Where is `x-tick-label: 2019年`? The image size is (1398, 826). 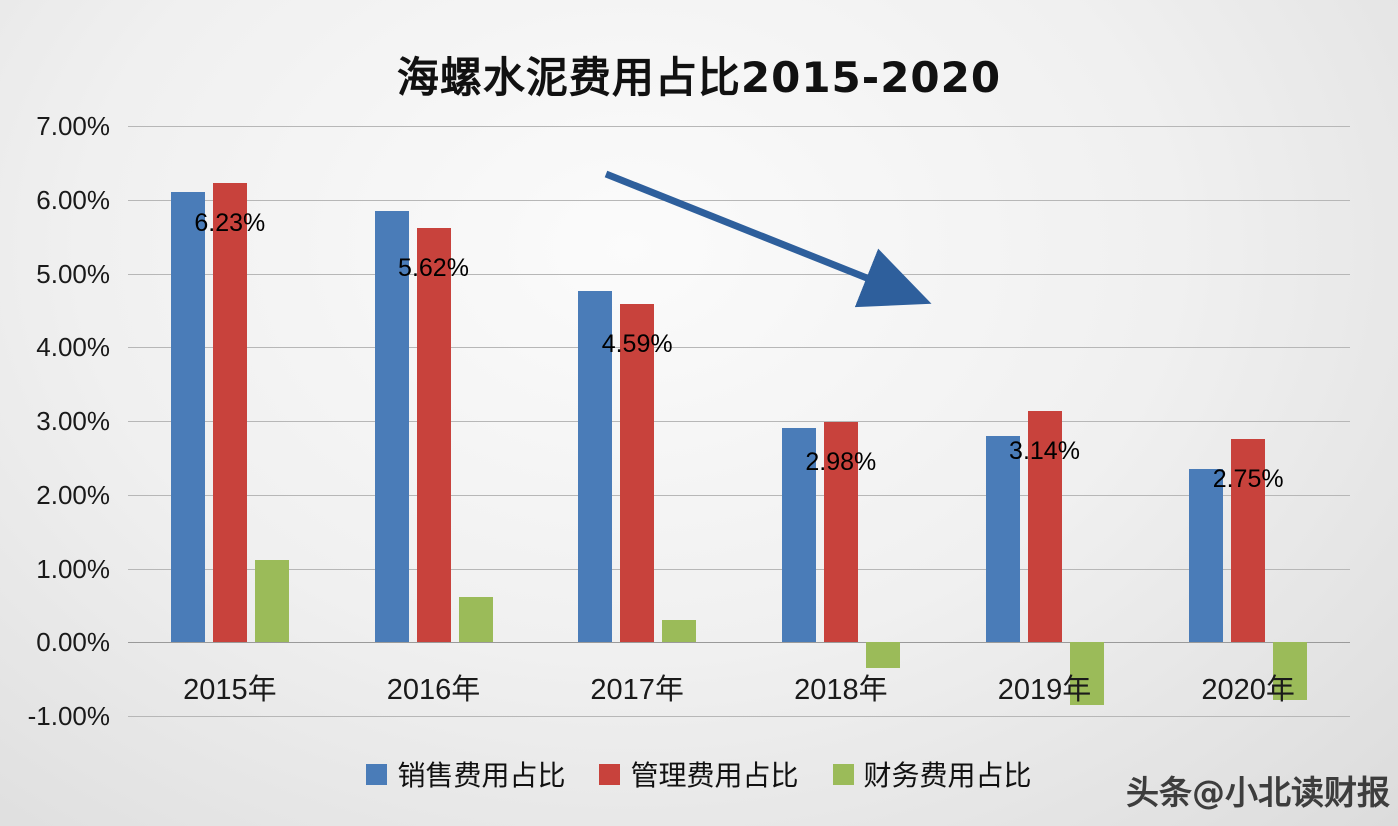
x-tick-label: 2019年 is located at coordinates (1044, 690).